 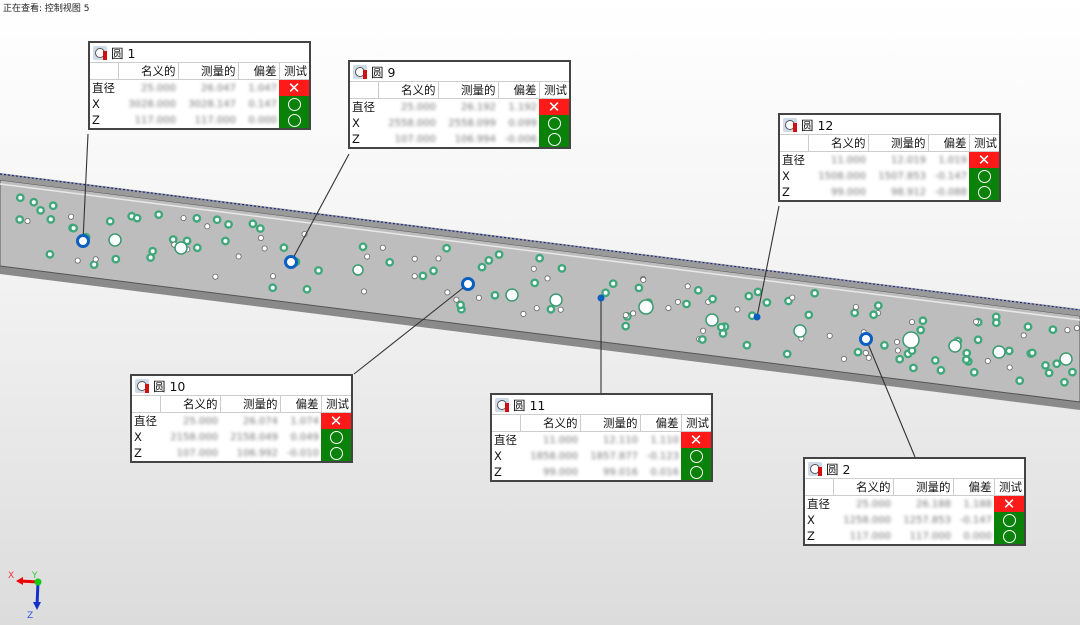 I want to click on table-row: 直径 25.000 26.074 1.074 ✕, so click(x=241, y=420).